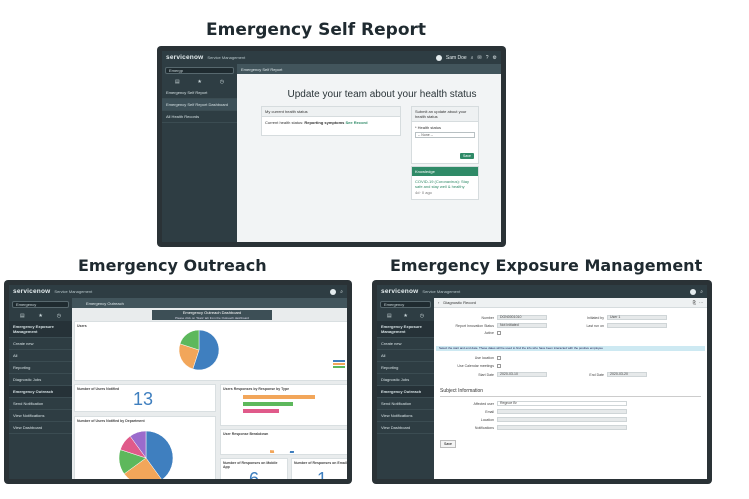 The height and width of the screenshot is (499, 749). I want to click on field-label: Report Innovation Status, so click(474, 325).